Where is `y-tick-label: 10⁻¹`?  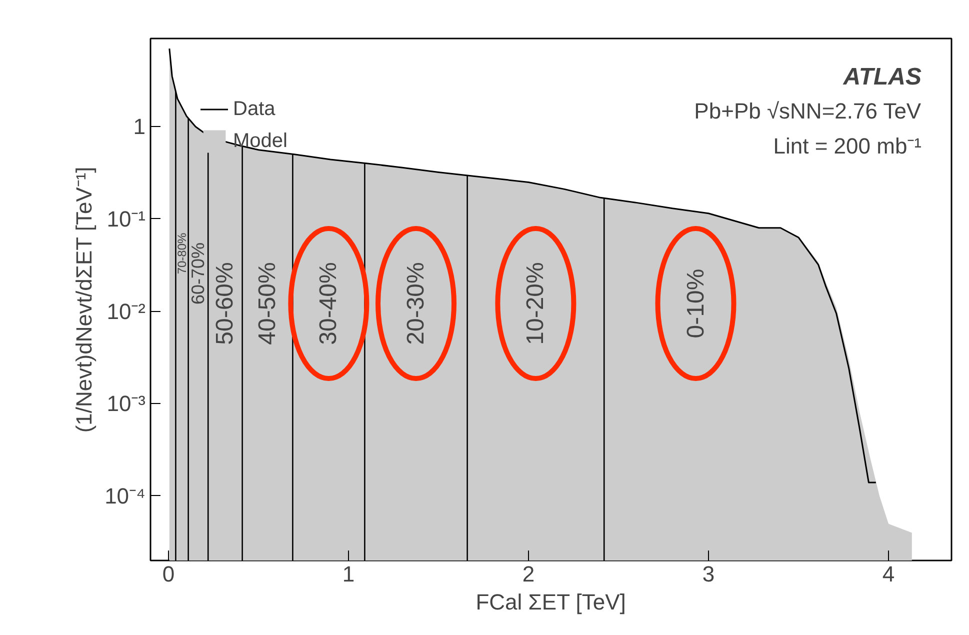 y-tick-label: 10⁻¹ is located at coordinates (126, 219).